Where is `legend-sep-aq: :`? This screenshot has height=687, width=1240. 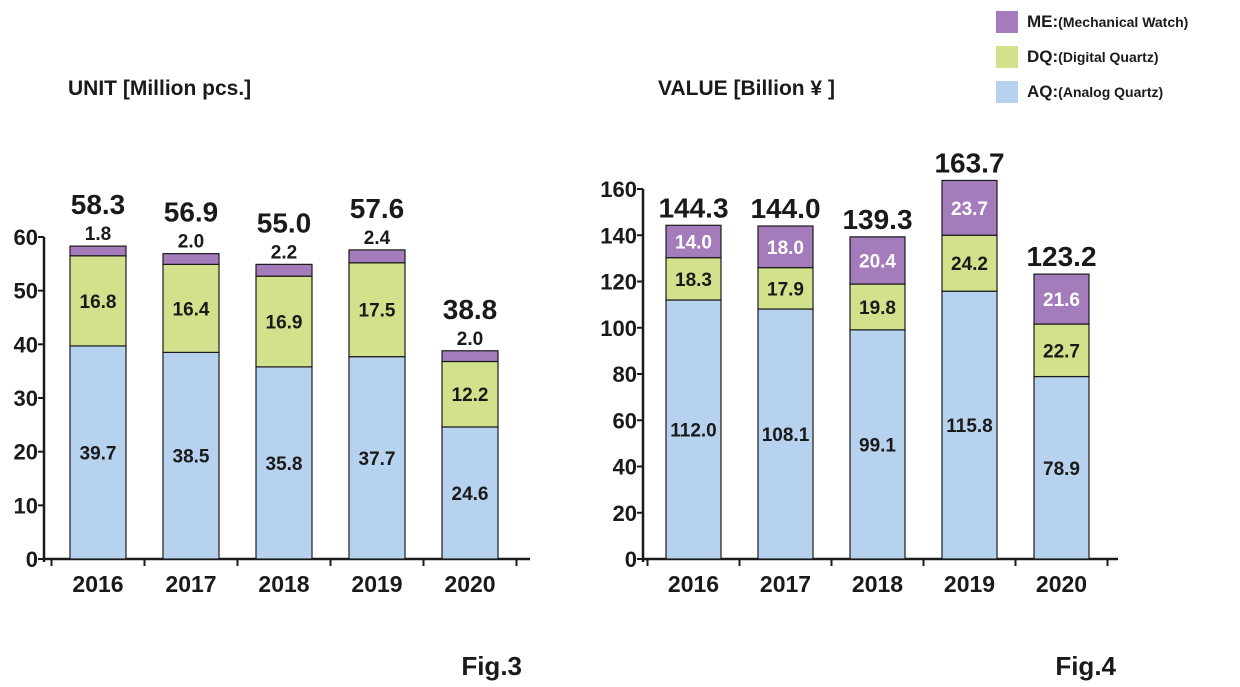 legend-sep-aq: : is located at coordinates (1055, 91).